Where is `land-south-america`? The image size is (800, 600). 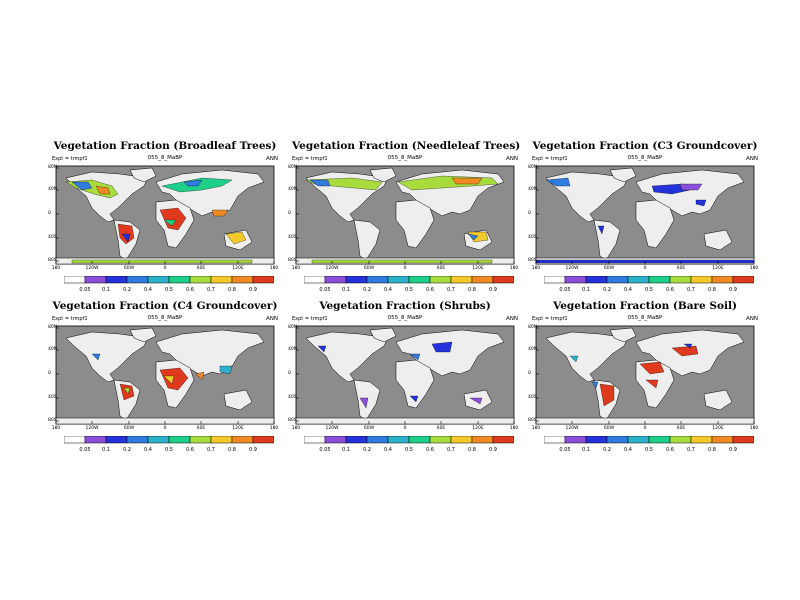
land-south-america is located at coordinates (127, 400).